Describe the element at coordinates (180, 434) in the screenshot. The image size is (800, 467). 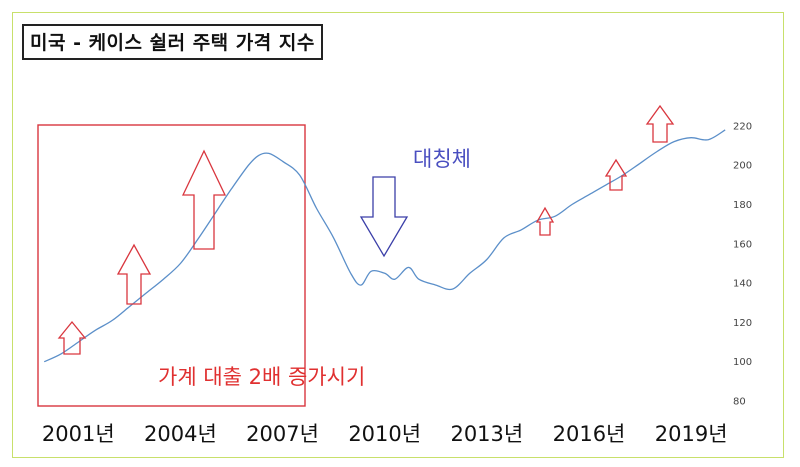
I see `x-tick-label: 2004년` at that location.